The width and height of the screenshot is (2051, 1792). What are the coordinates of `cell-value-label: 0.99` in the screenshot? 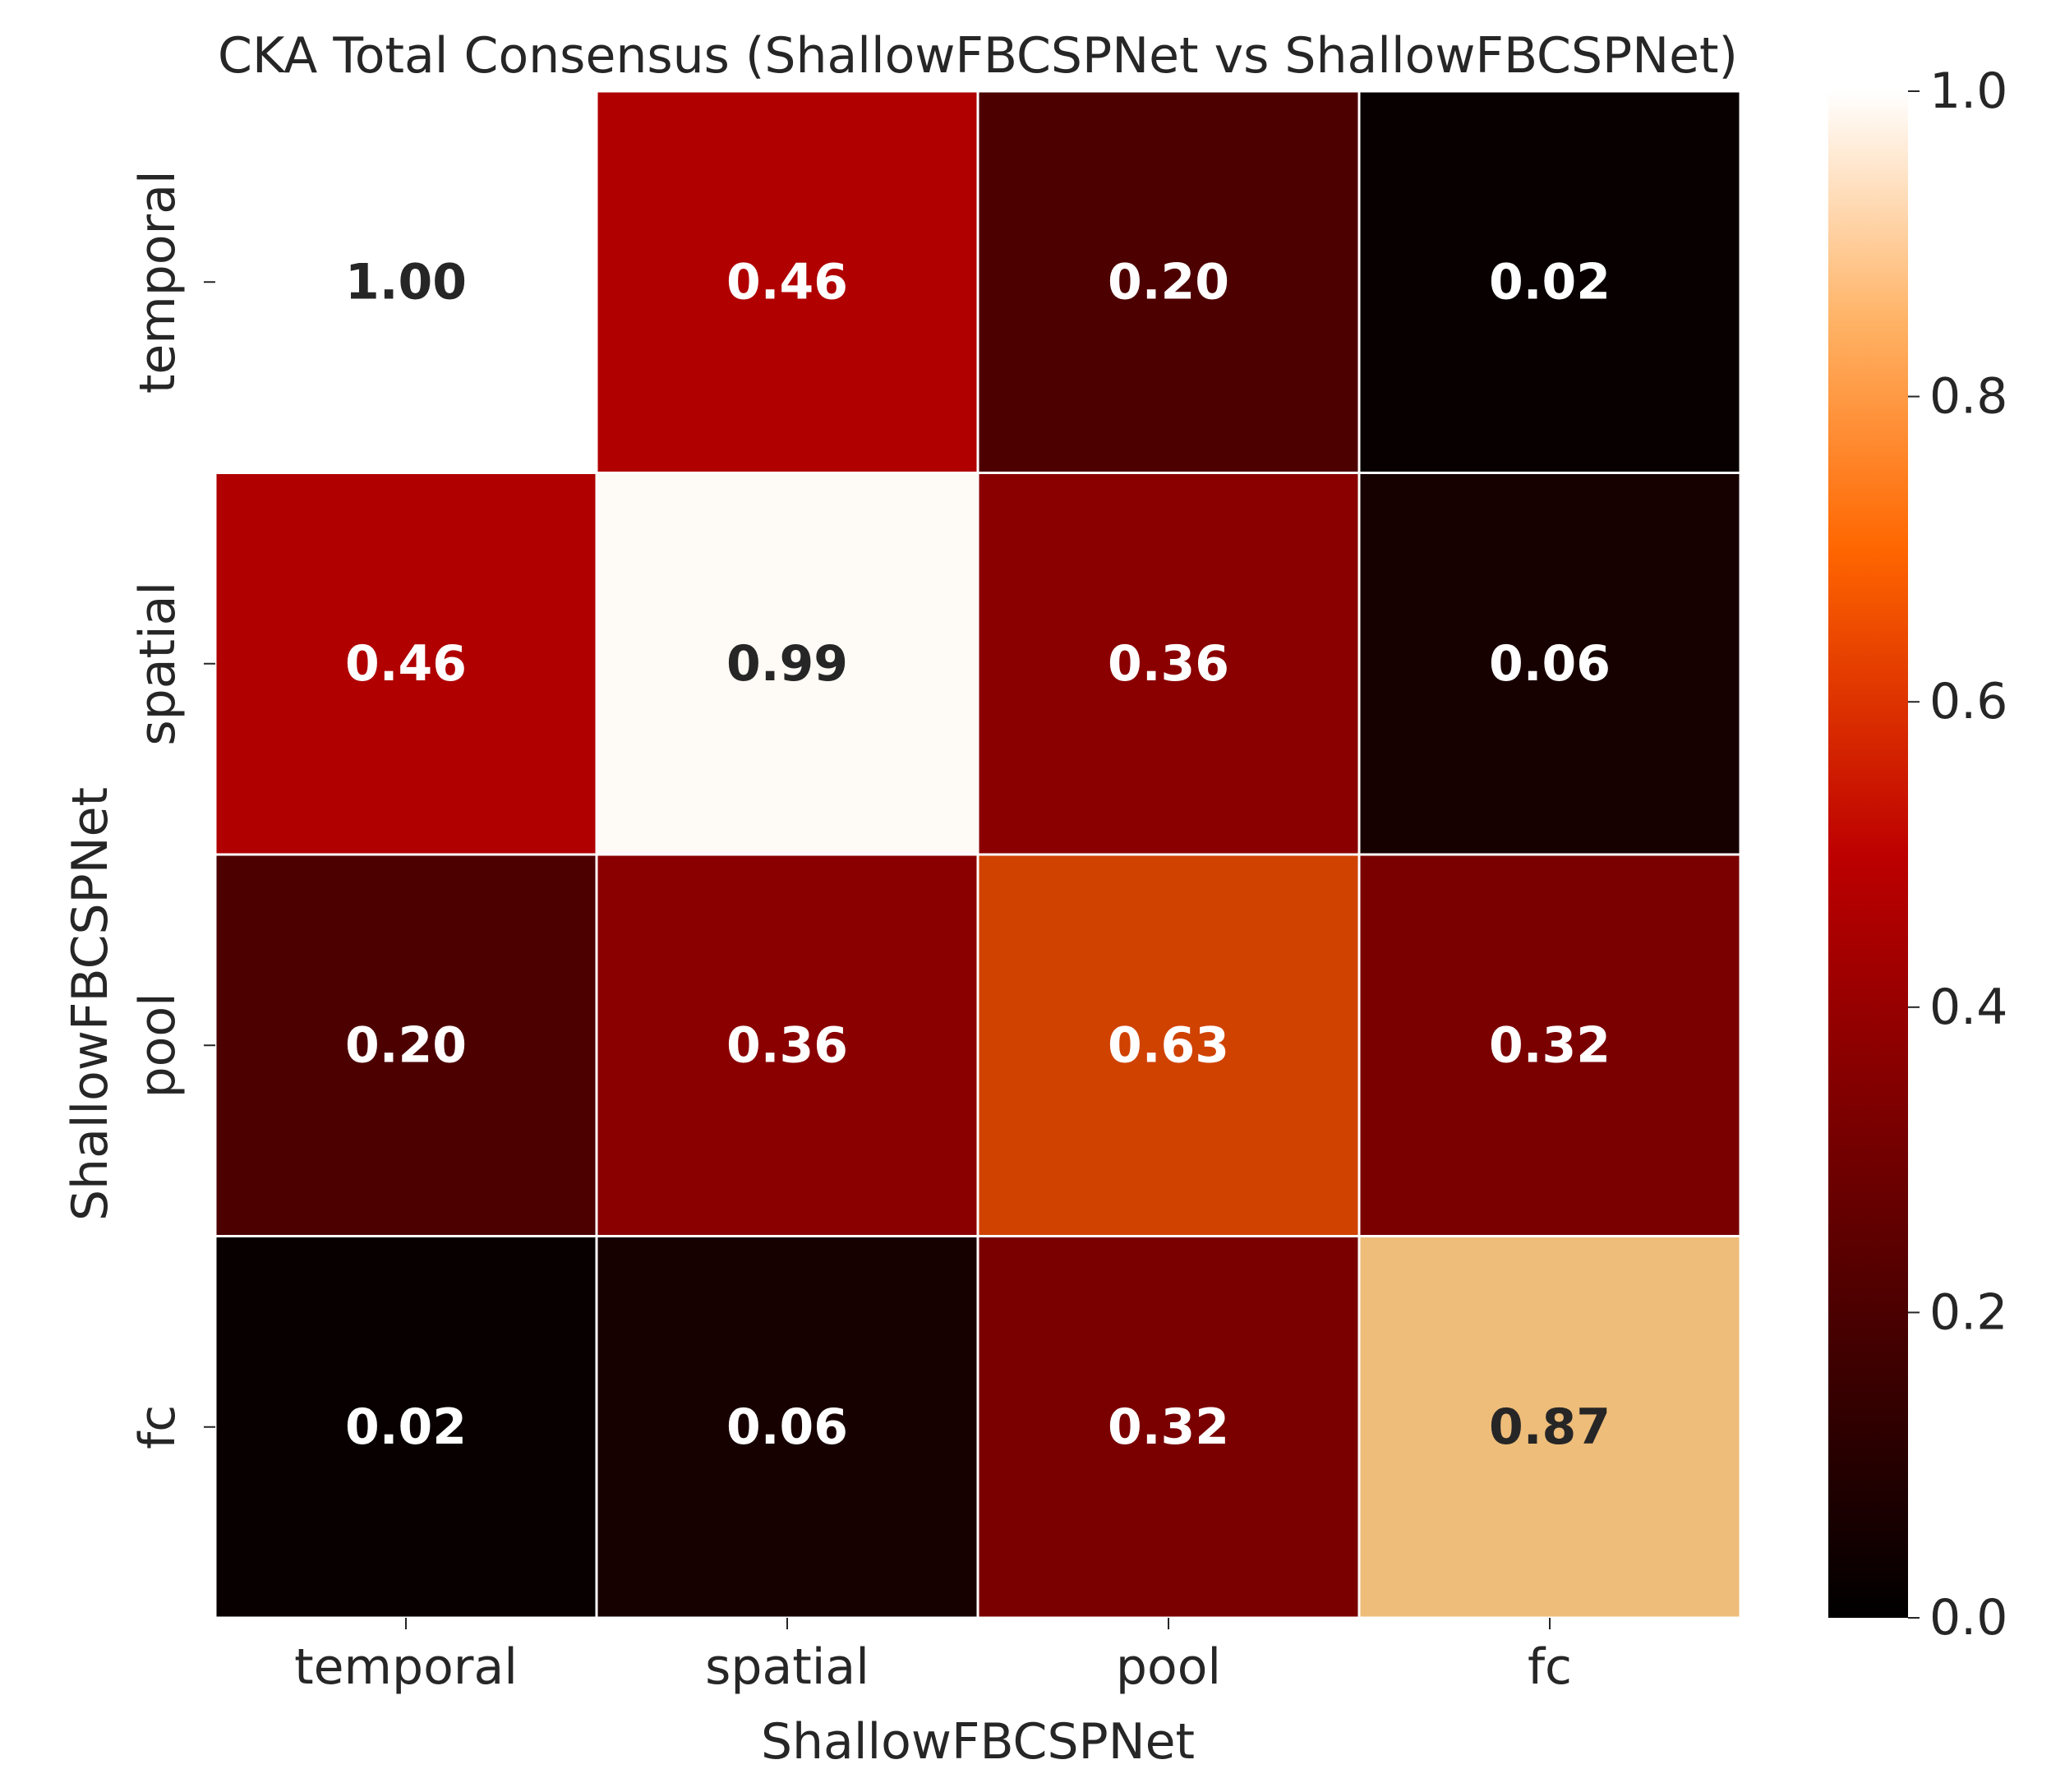 It's located at (787, 664).